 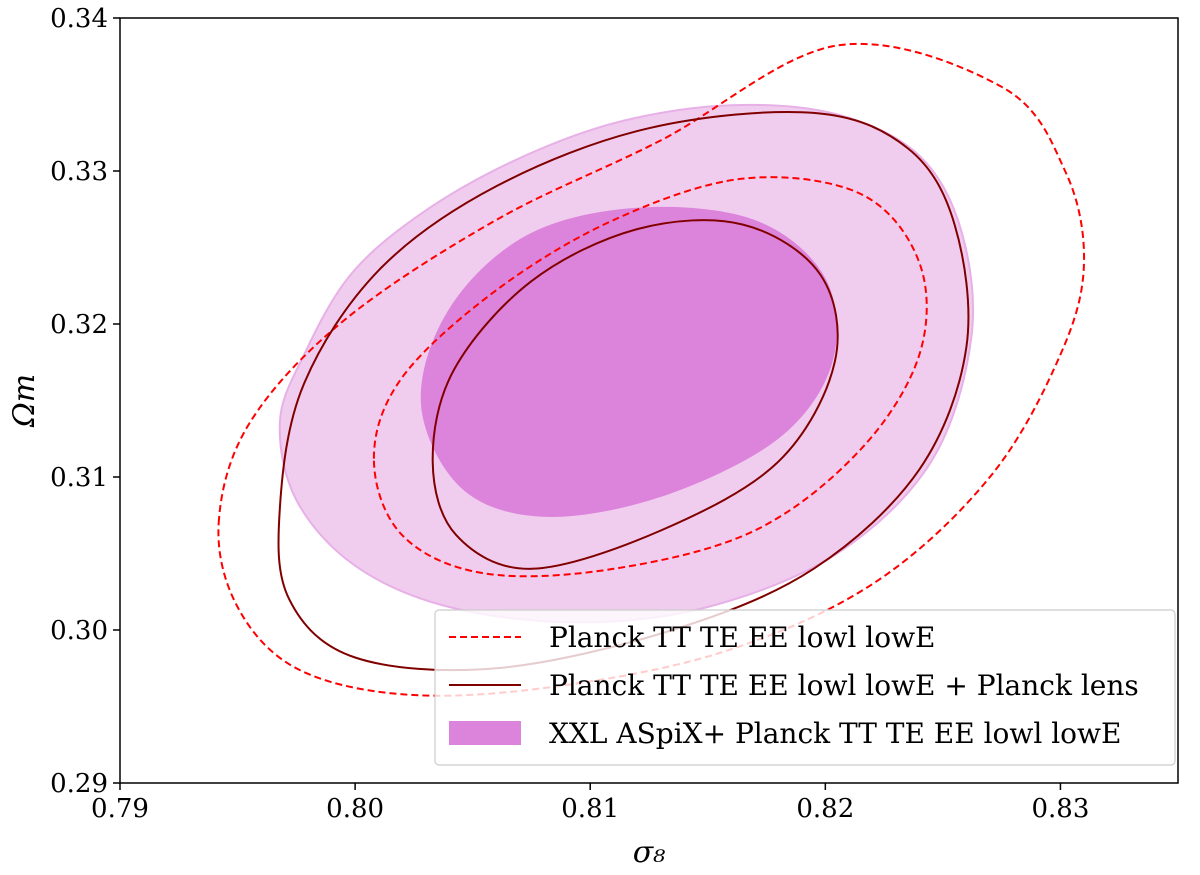 What do you see at coordinates (79, 784) in the screenshot?
I see `y-tick-label: 0.29` at bounding box center [79, 784].